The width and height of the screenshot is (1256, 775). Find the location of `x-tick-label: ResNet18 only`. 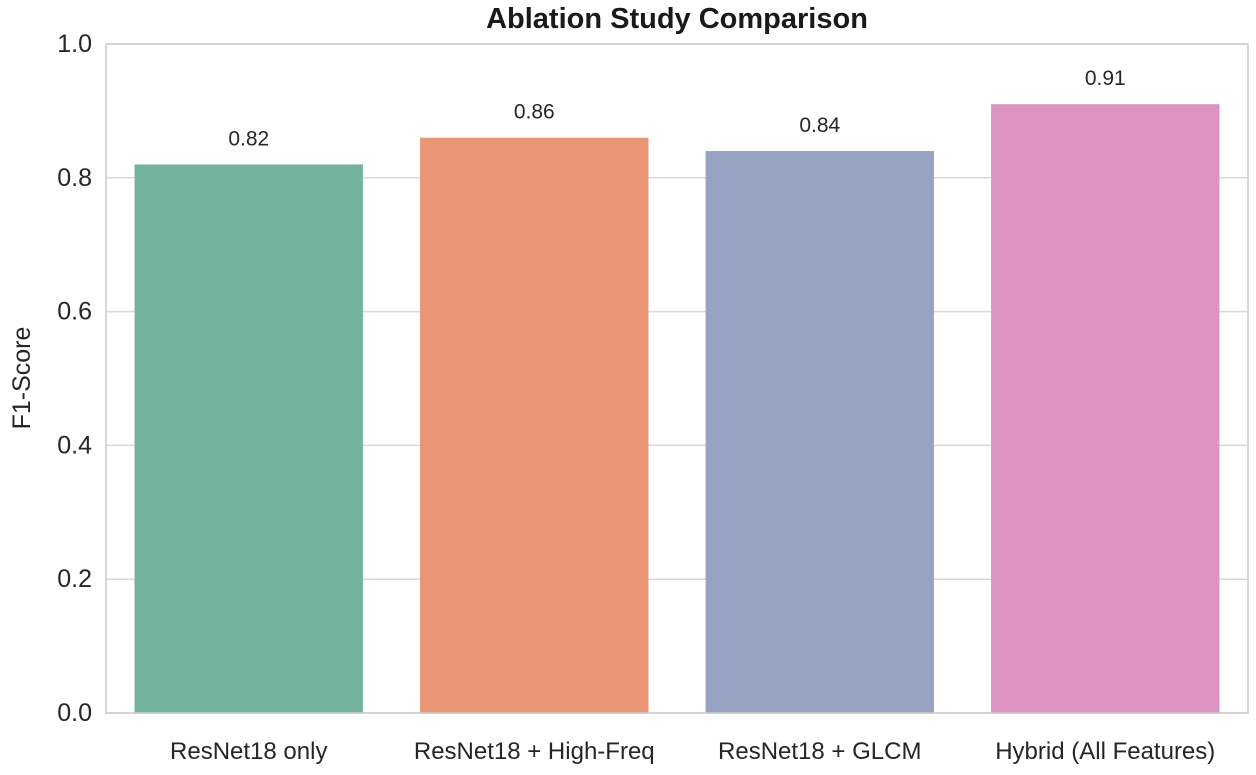

x-tick-label: ResNet18 only is located at coordinates (248, 751).